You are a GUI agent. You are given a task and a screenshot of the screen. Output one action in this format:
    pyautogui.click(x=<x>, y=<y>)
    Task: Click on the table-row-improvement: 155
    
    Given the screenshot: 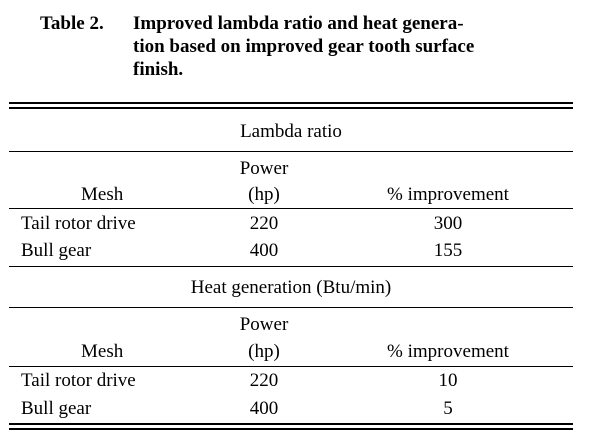 What is the action you would take?
    pyautogui.click(x=448, y=250)
    